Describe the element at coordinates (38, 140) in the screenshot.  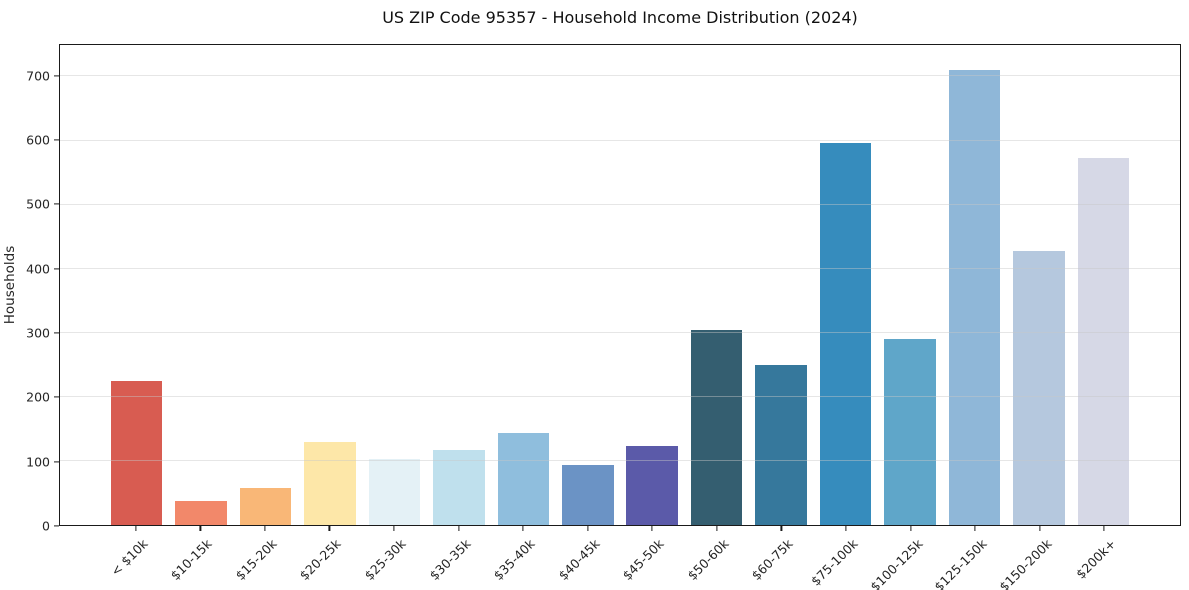
I see `y-tick-label: 600` at that location.